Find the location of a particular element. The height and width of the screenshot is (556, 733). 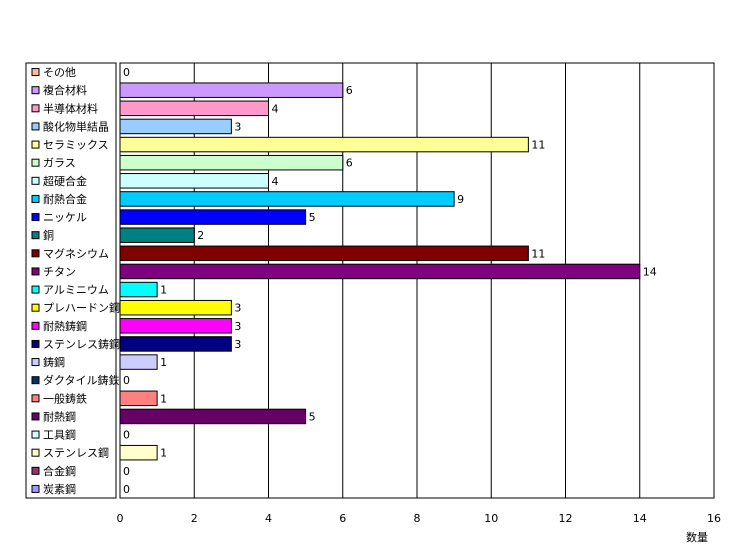

data-label: 2 is located at coordinates (200, 235).